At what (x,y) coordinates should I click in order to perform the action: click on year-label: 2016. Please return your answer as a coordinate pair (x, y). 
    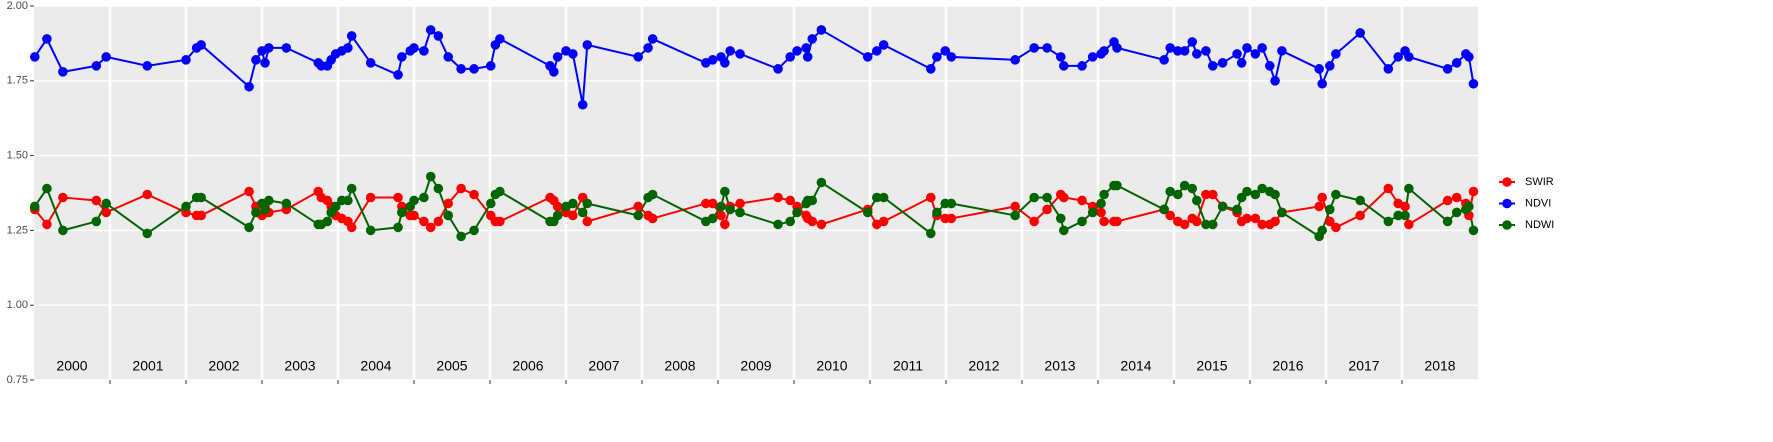
    Looking at the image, I should click on (1287, 366).